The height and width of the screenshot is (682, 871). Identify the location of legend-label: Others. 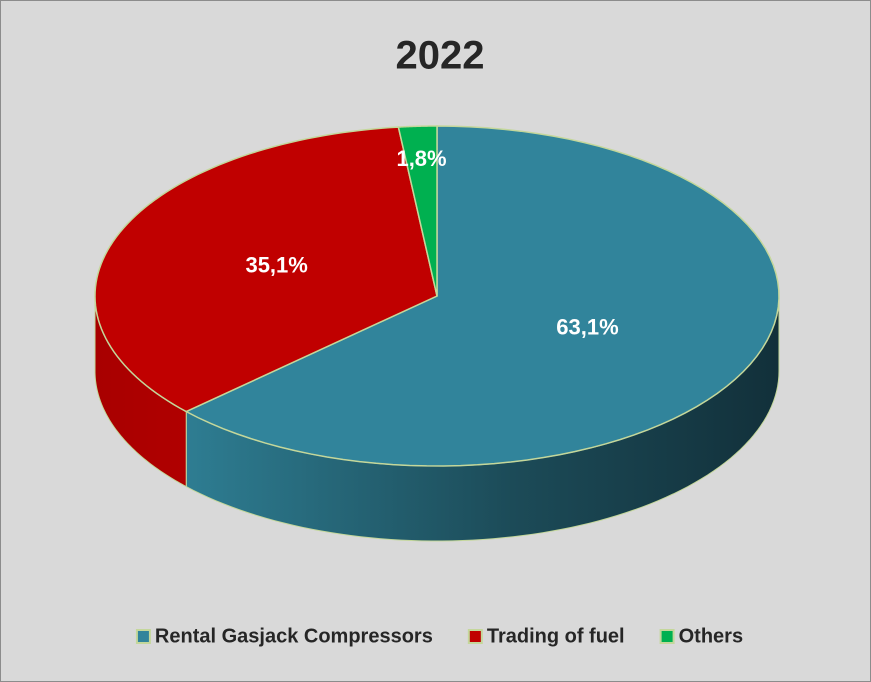
(711, 636).